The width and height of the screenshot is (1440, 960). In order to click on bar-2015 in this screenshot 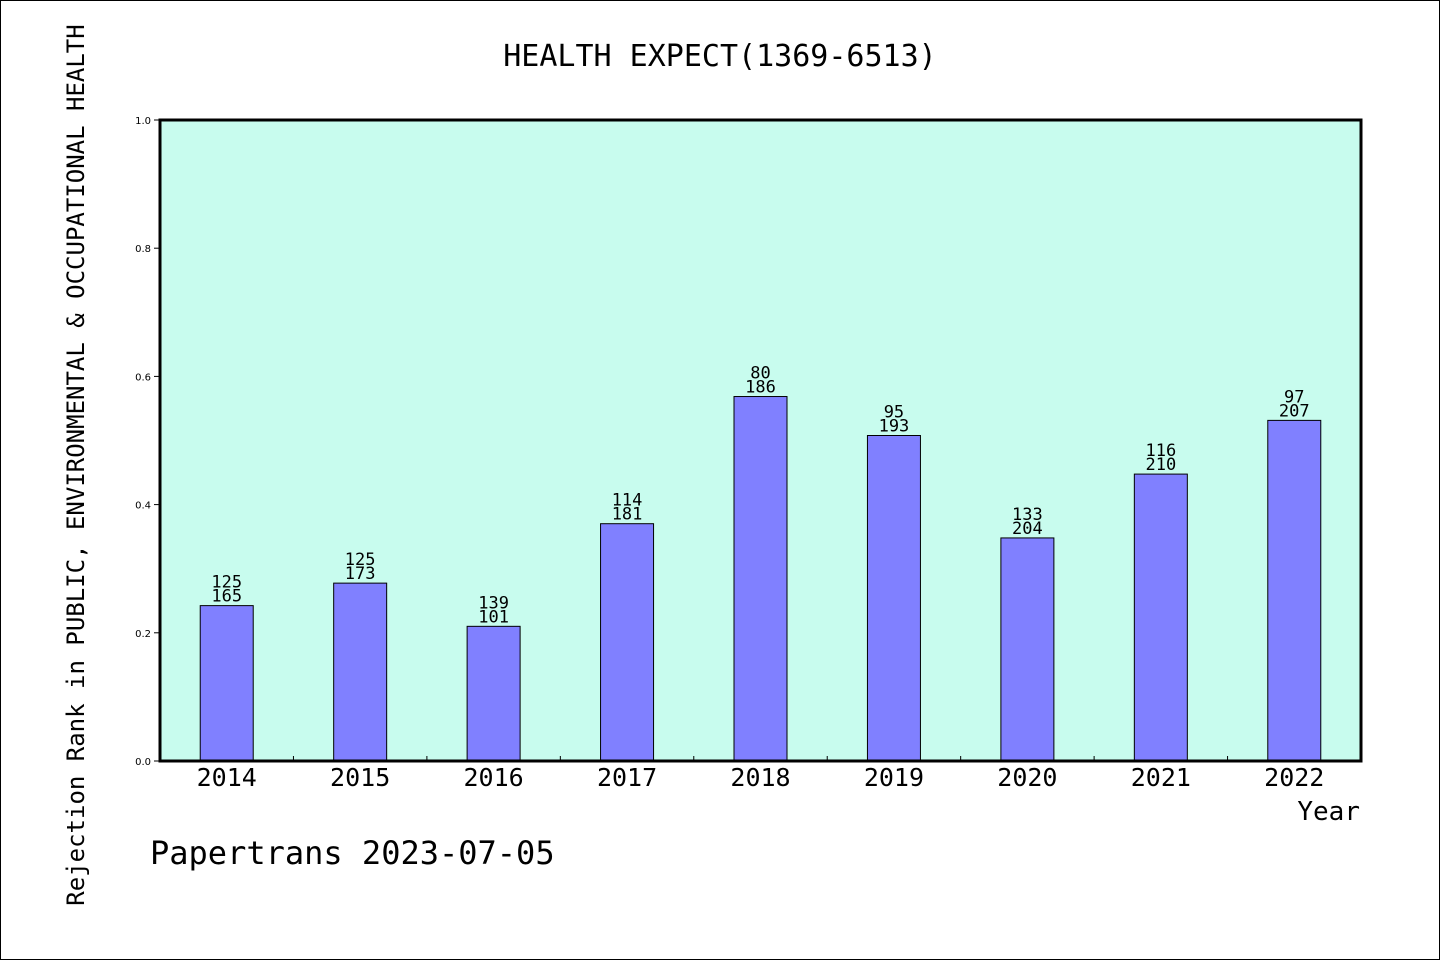, I will do `click(360, 672)`.